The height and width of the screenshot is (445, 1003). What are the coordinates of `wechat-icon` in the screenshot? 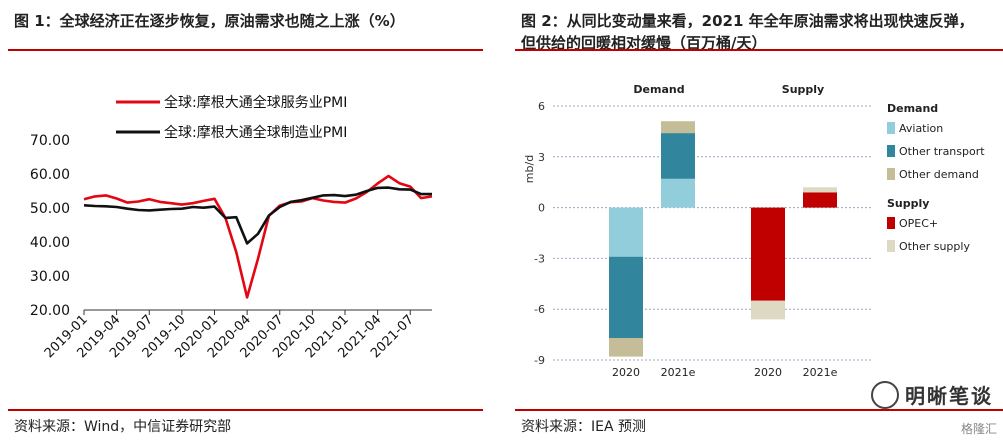 It's located at (885, 394).